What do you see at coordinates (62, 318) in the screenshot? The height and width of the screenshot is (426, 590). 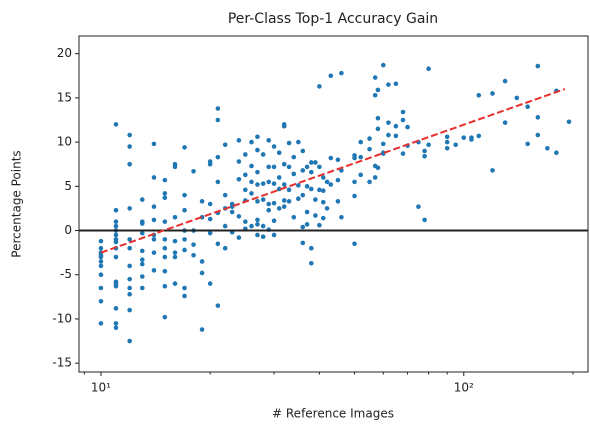 I see `y-tick-label: -10` at bounding box center [62, 318].